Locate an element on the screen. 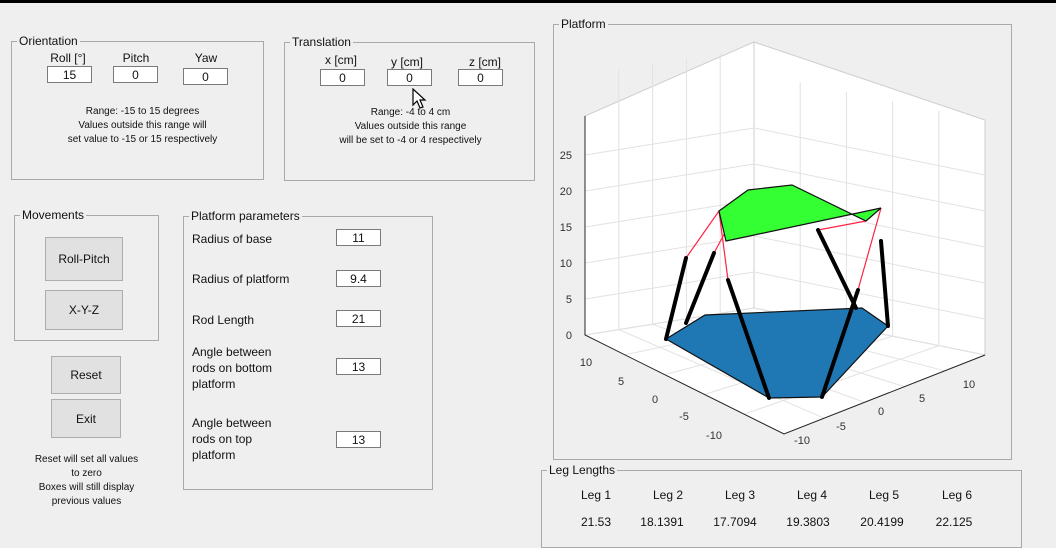  angle-bottom-line2: rods on bottom is located at coordinates (232, 368).